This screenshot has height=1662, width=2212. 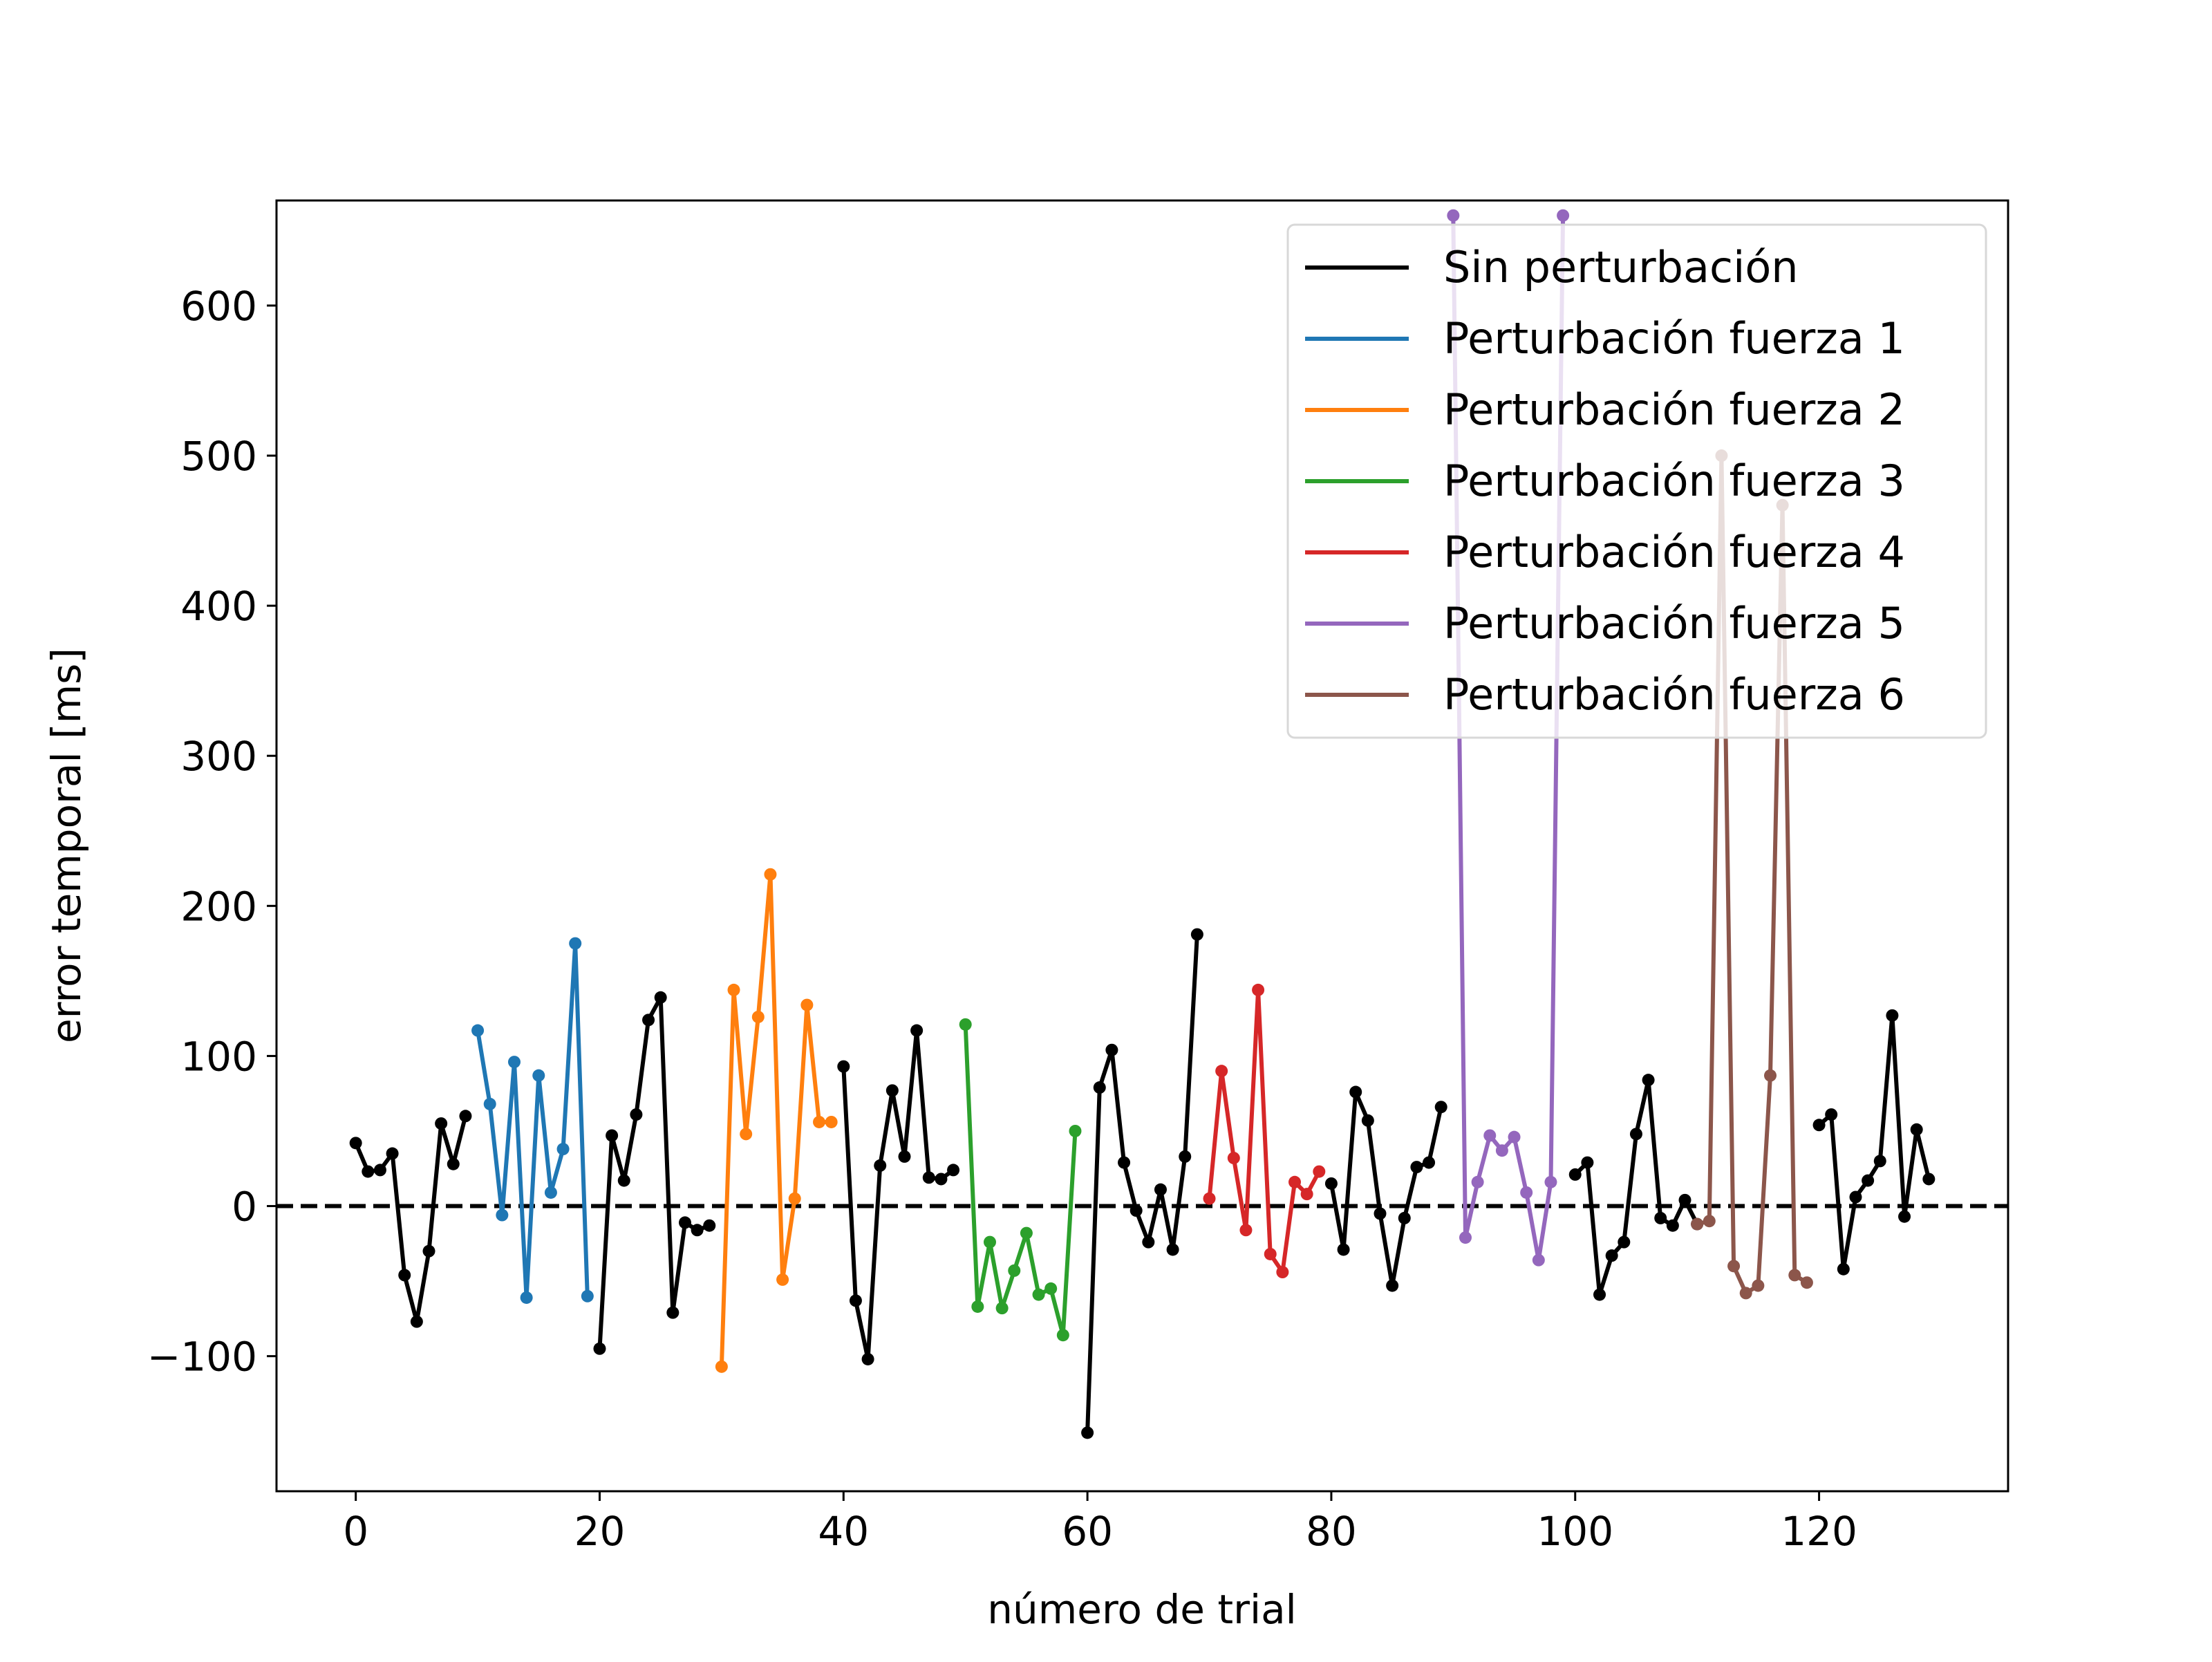 I want to click on legend-box, so click(x=1637, y=481).